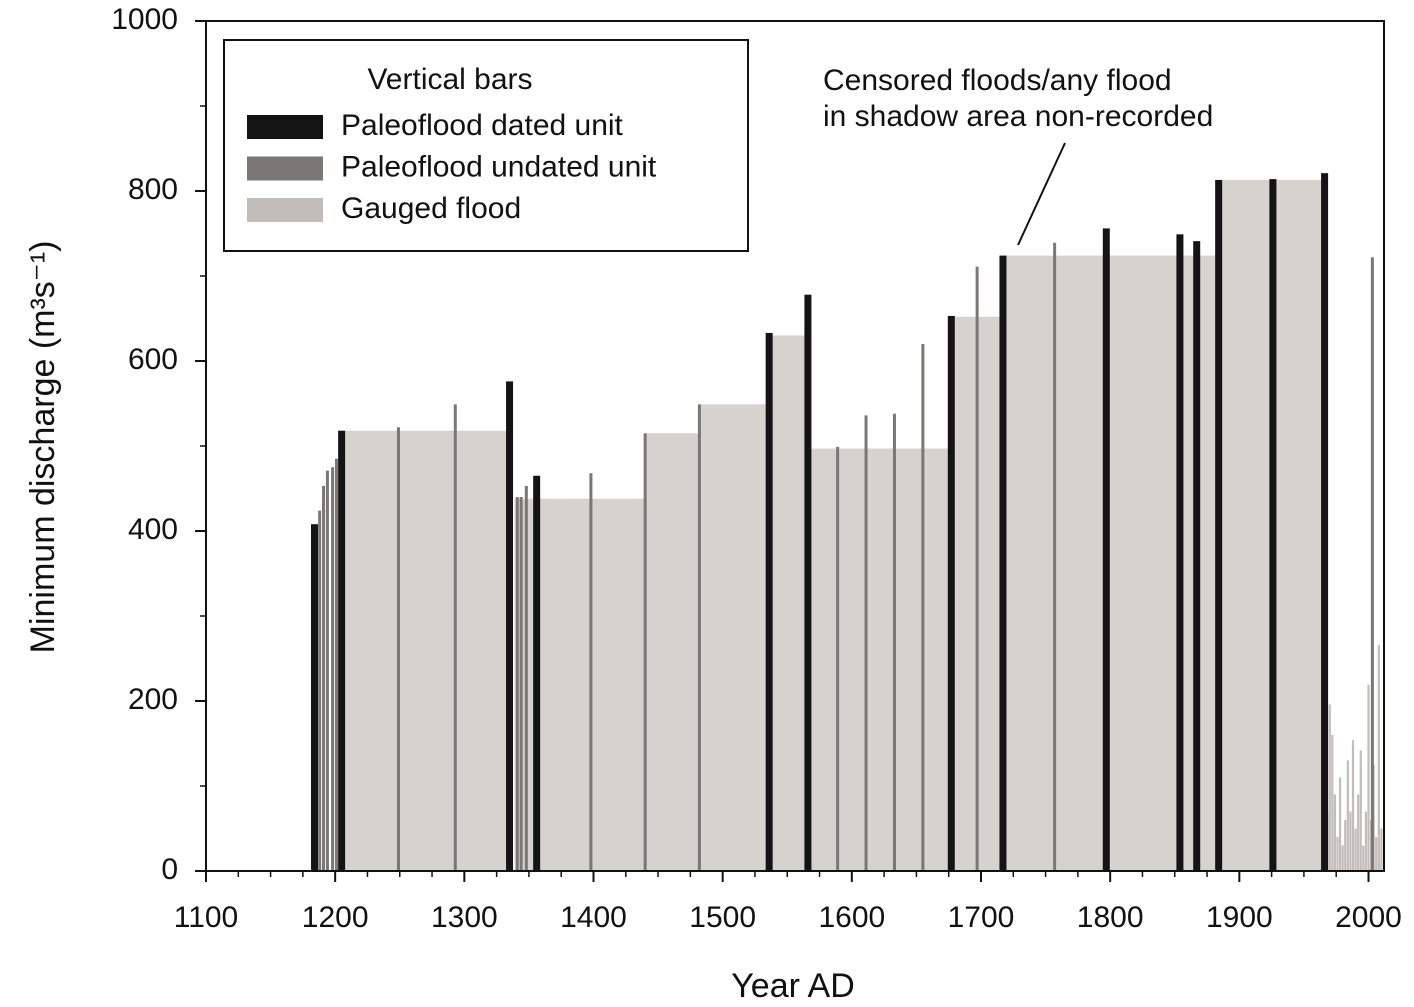  What do you see at coordinates (1239, 917) in the screenshot?
I see `x-tick-label: 1900` at bounding box center [1239, 917].